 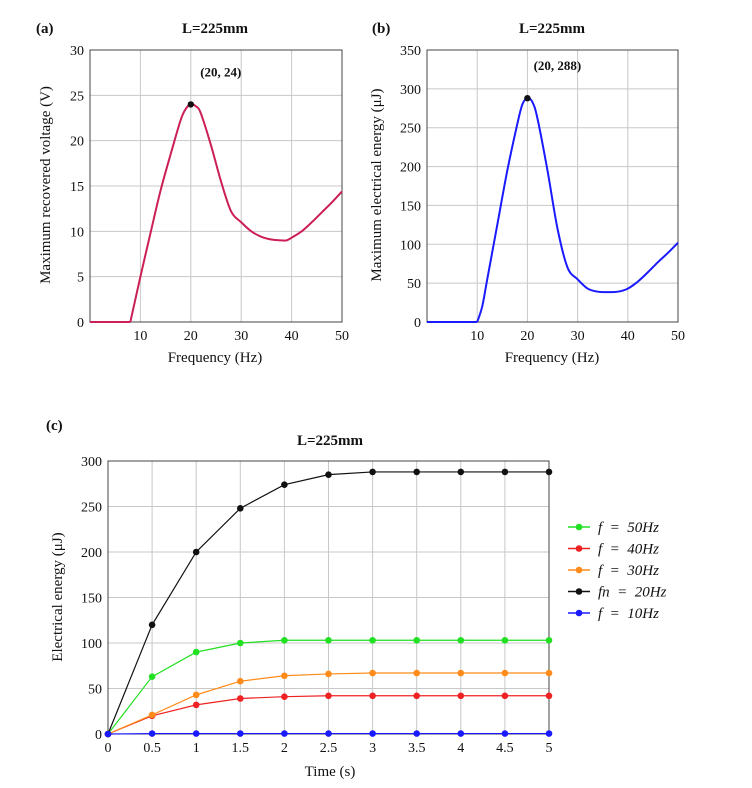 What do you see at coordinates (632, 593) in the screenshot?
I see `legend-label: fn = 20Hz` at bounding box center [632, 593].